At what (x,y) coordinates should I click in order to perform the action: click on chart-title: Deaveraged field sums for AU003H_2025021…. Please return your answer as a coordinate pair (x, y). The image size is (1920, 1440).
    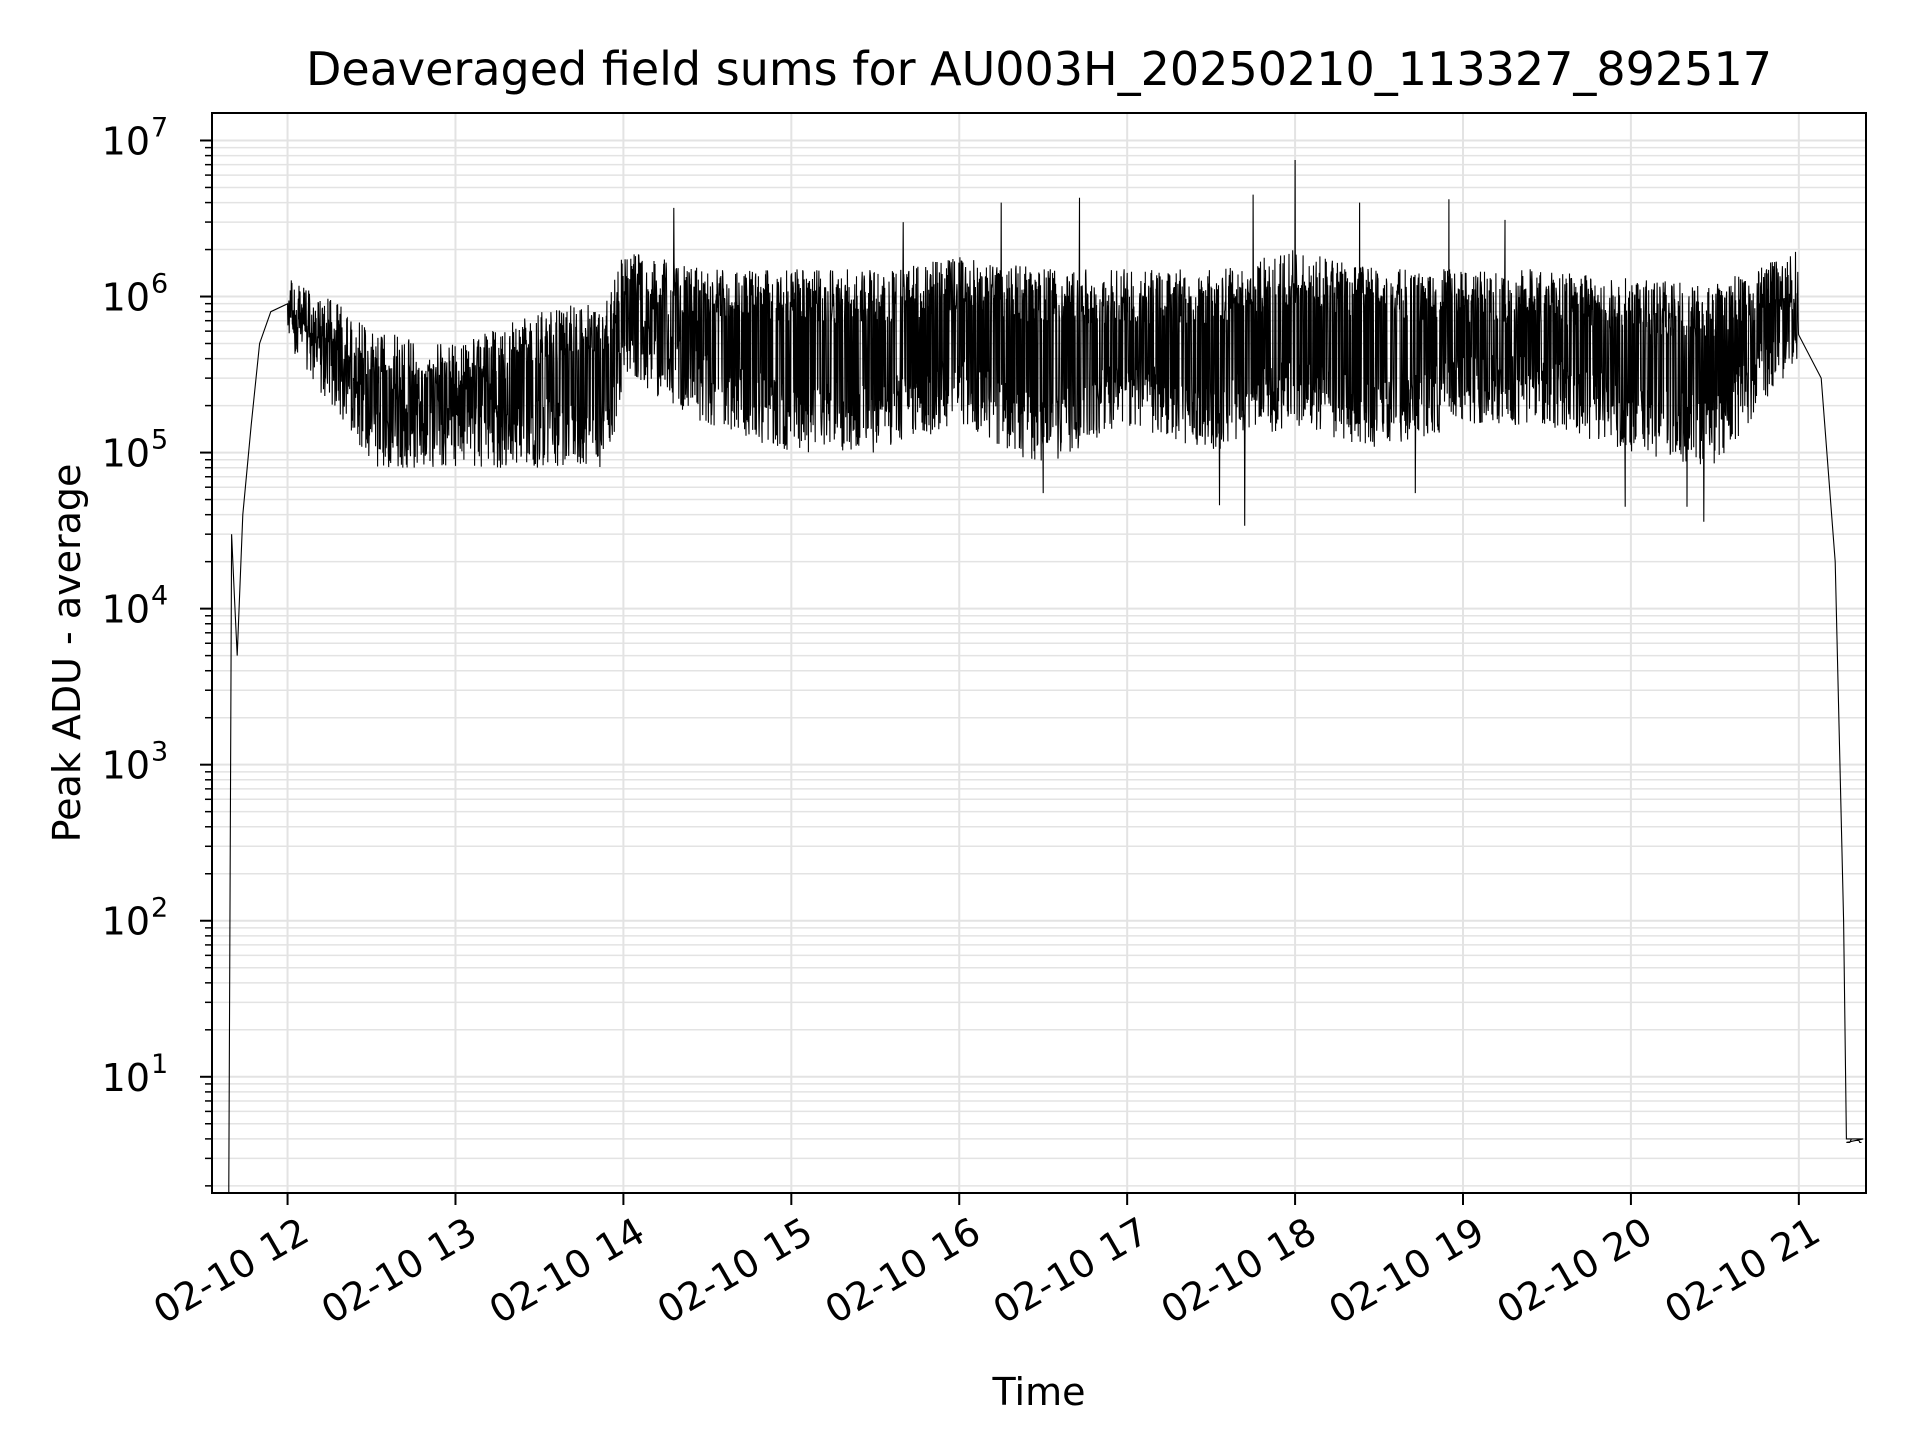
    Looking at the image, I should click on (1039, 69).